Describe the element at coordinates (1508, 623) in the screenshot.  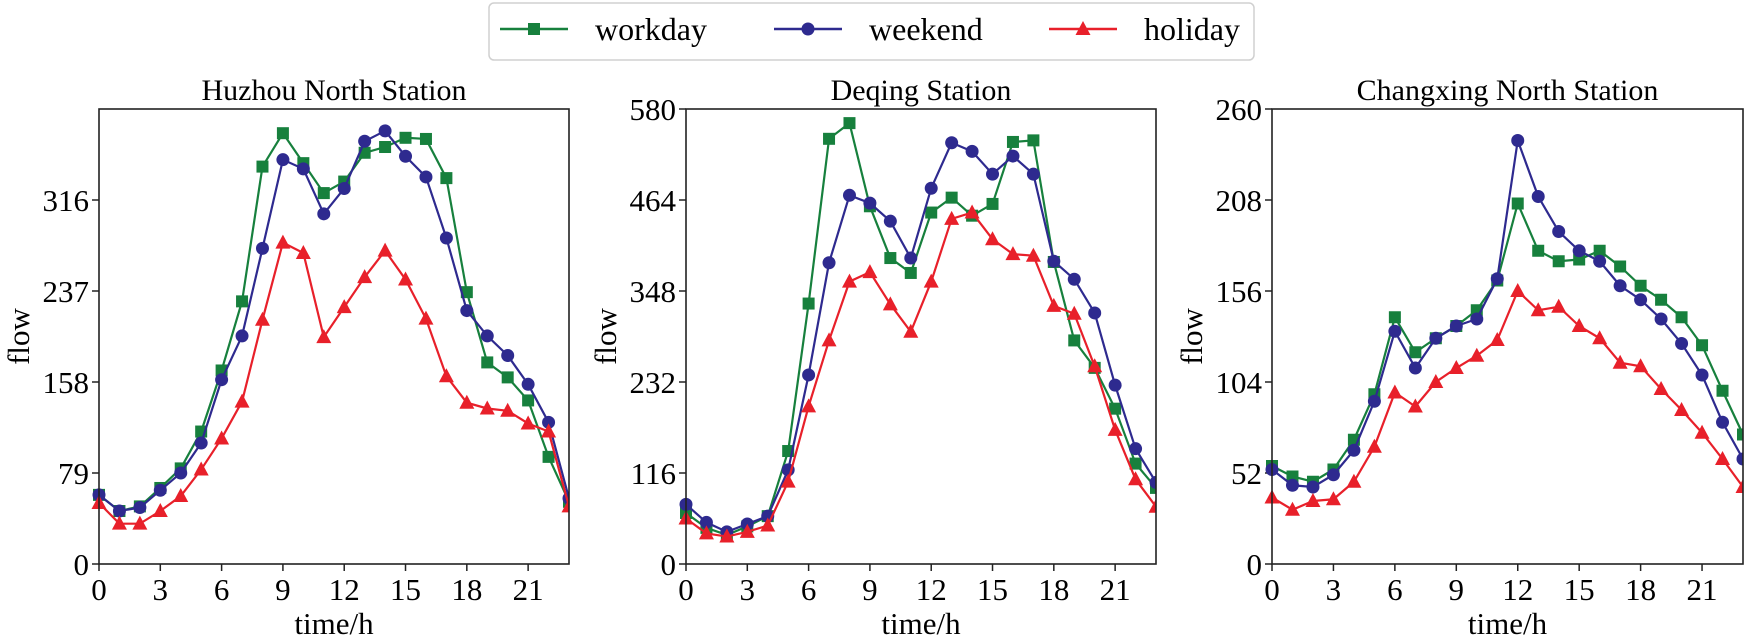
I see `x-axis-label: time/h` at that location.